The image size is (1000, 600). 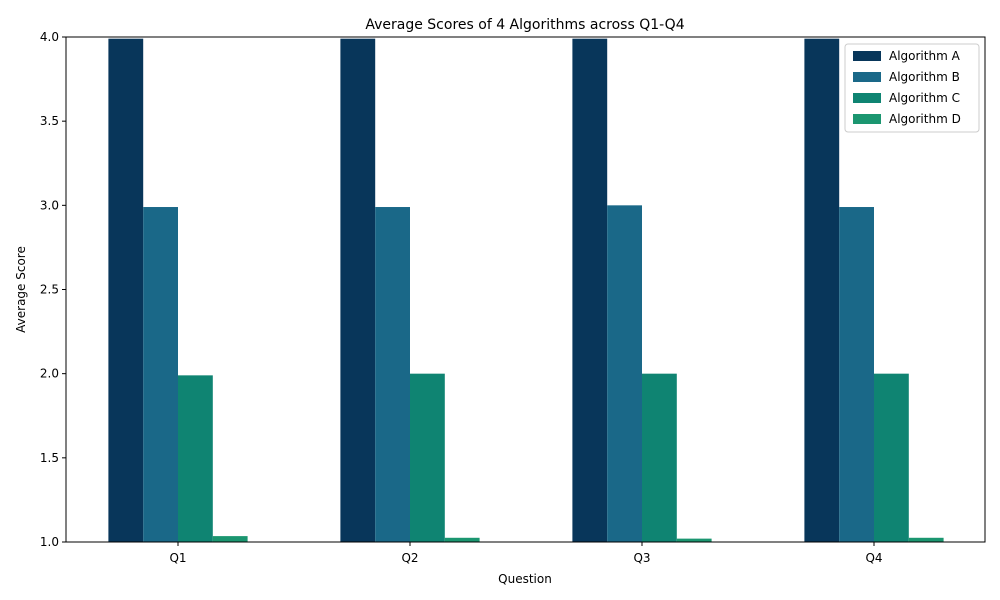 I want to click on bar-algorithm-d-q3, so click(x=694, y=540).